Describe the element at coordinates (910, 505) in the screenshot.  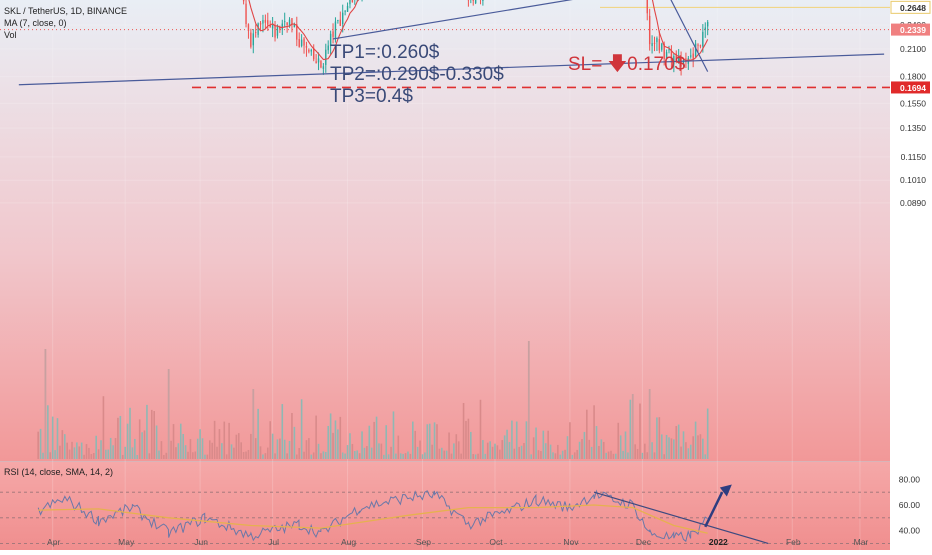
I see `rsi-tick-label: 60.00` at that location.